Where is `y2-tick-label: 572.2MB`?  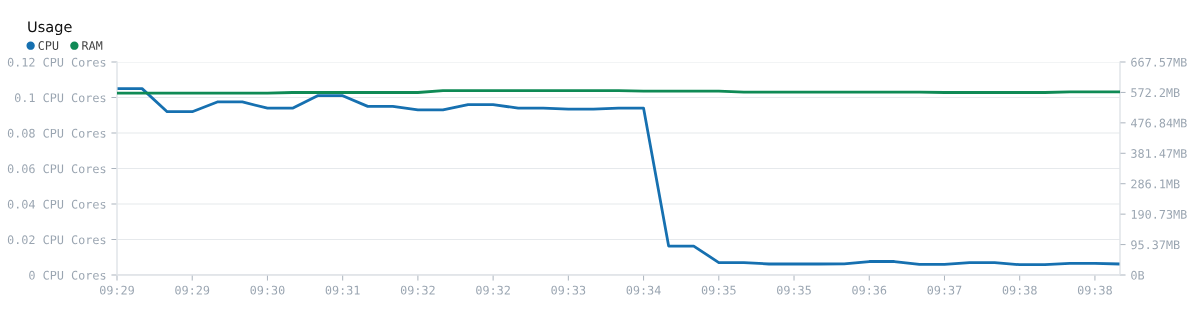
y2-tick-label: 572.2MB is located at coordinates (1155, 93).